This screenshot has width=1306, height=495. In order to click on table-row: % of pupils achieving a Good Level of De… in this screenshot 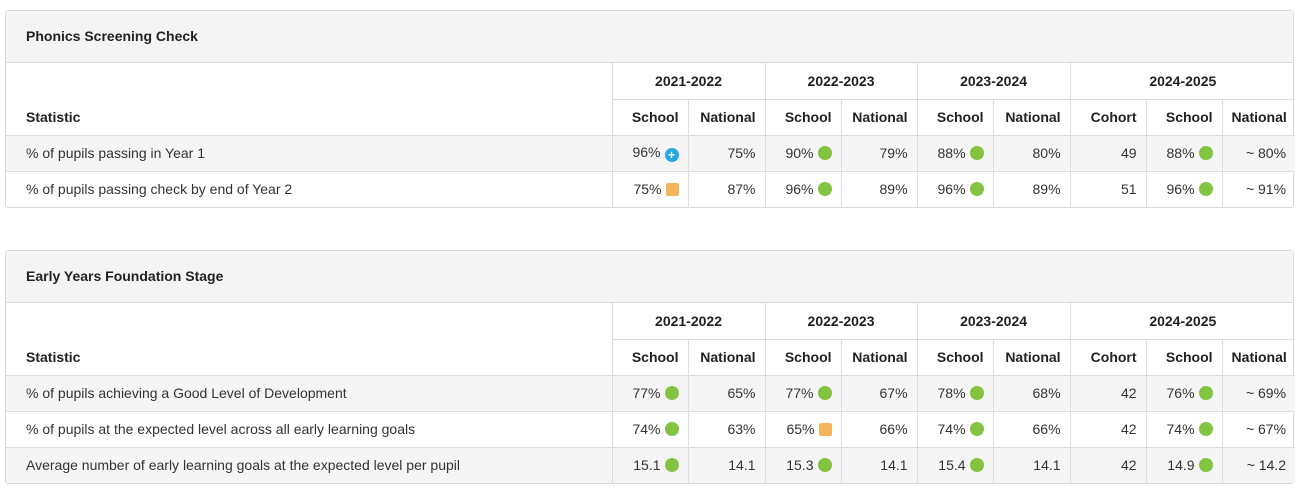, I will do `click(651, 393)`.